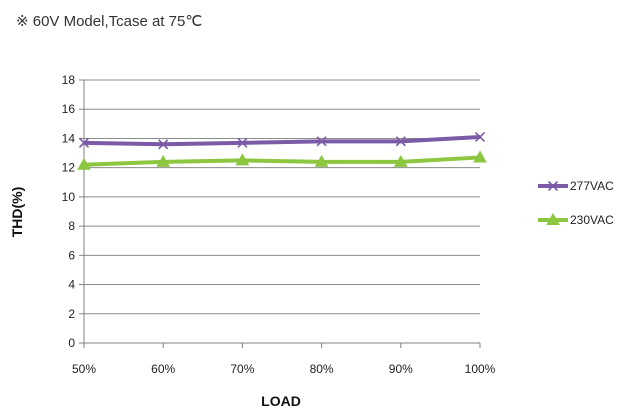 Image resolution: width=625 pixels, height=417 pixels. I want to click on data-series, so click(282, 150).